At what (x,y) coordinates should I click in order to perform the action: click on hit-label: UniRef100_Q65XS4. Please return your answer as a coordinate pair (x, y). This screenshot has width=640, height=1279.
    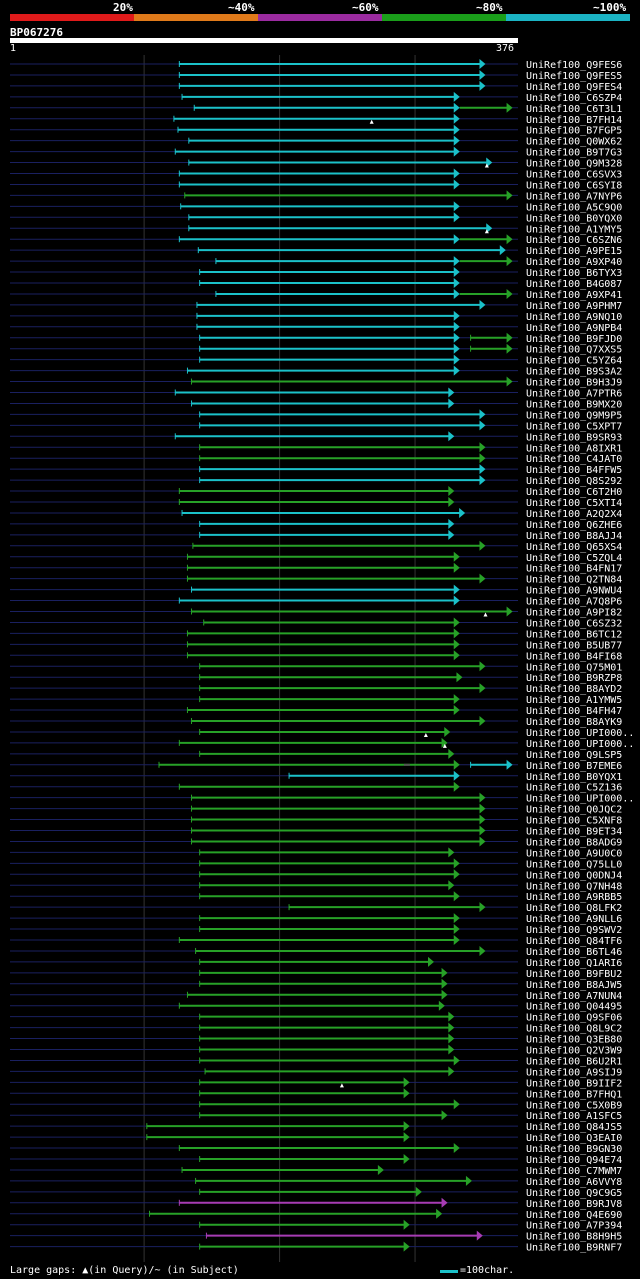
    Looking at the image, I should click on (574, 547).